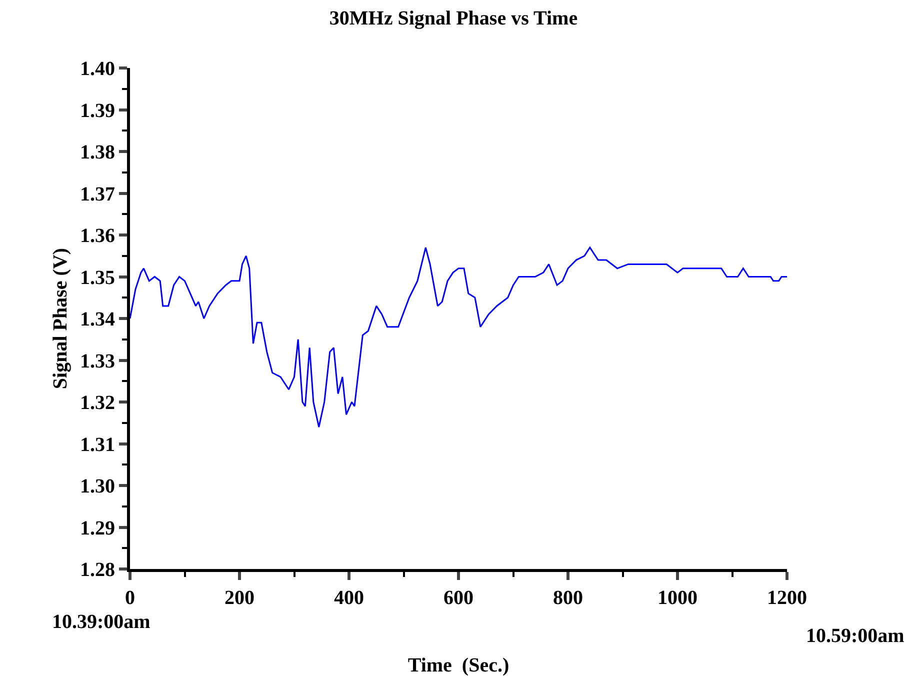  Describe the element at coordinates (97, 319) in the screenshot. I see `y-tick-label: 1.34` at that location.